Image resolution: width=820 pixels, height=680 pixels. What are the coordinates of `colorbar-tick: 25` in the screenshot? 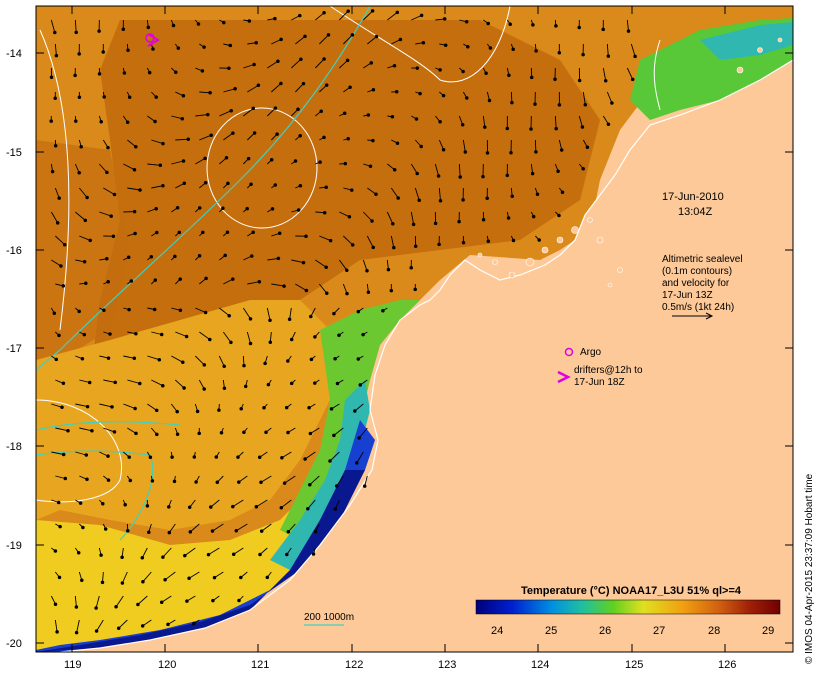 It's located at (551, 631).